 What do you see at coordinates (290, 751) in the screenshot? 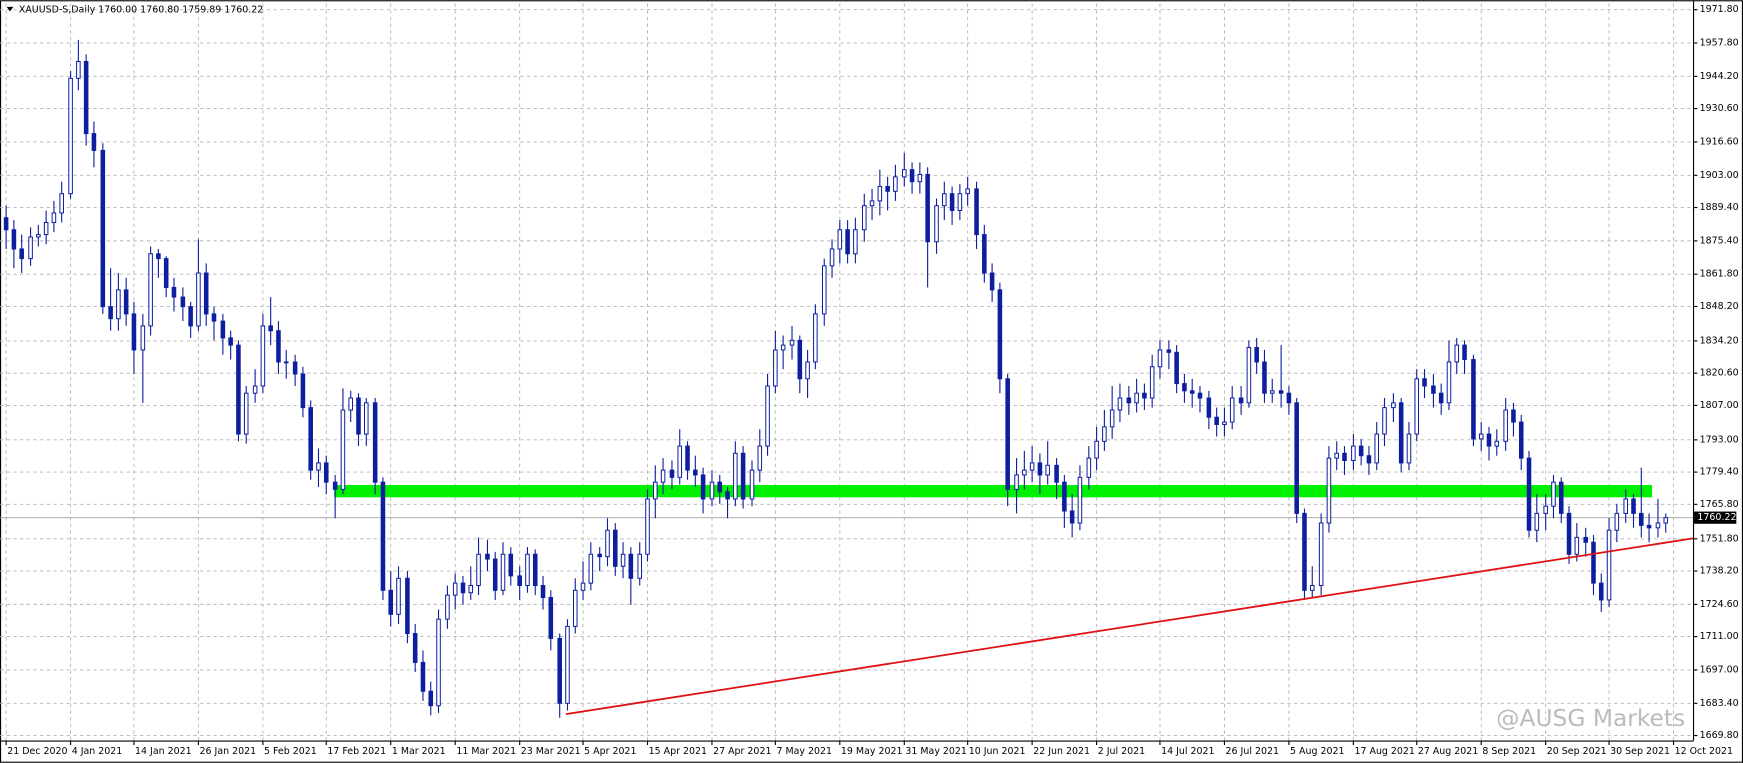
I see `x-tick-label: 5 Feb 2021` at bounding box center [290, 751].